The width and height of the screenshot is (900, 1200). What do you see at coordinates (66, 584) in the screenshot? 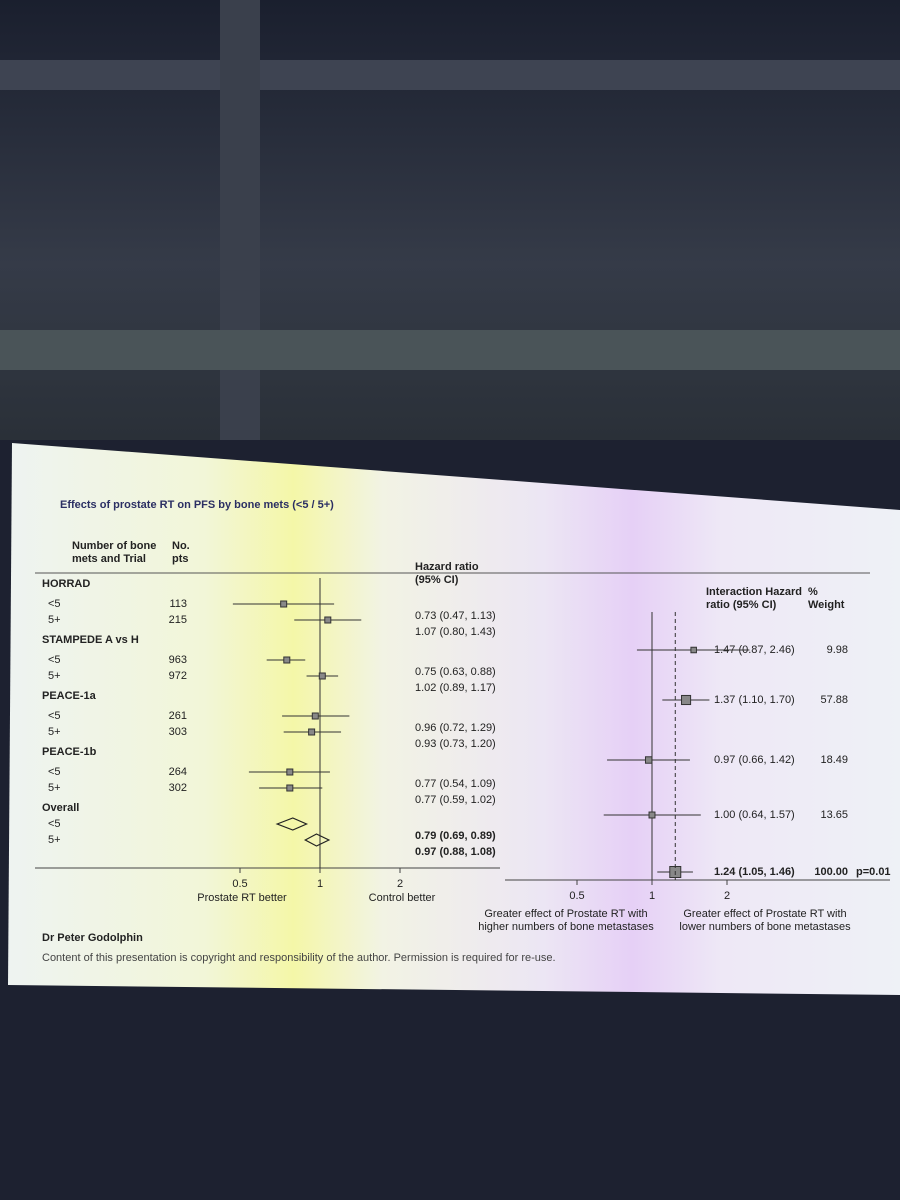
I see `group-name: HORRAD` at bounding box center [66, 584].